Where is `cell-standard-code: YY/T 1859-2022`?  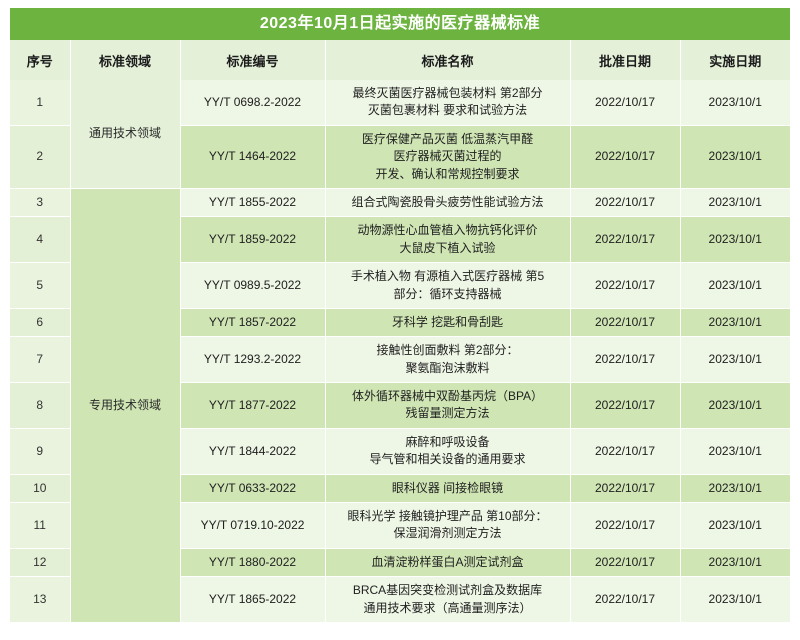
cell-standard-code: YY/T 1859-2022 is located at coordinates (253, 240).